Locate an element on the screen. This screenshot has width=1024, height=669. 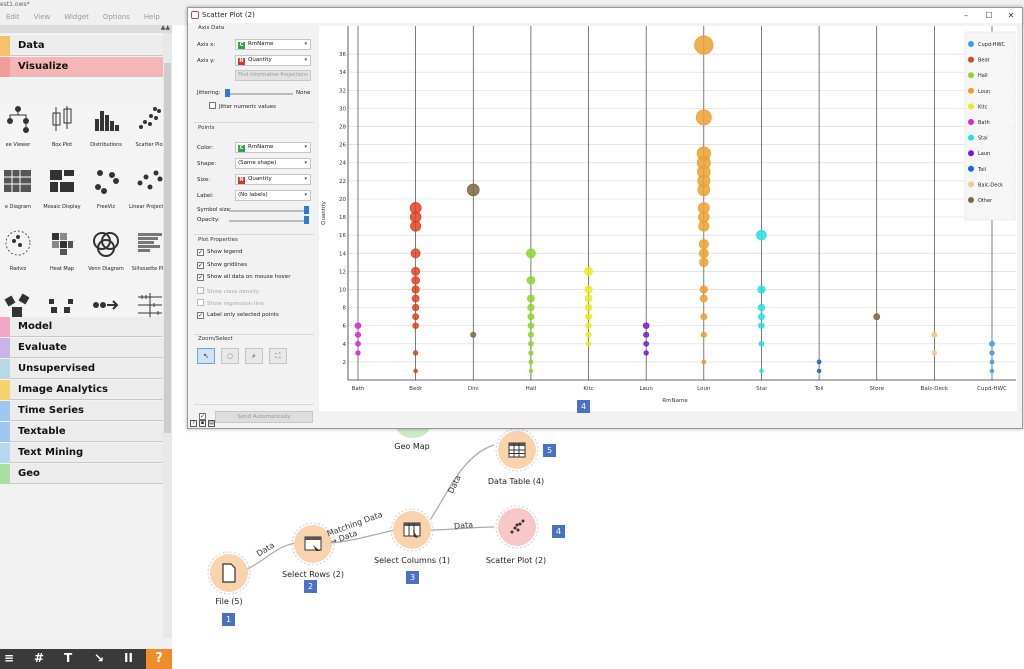
y-tick-label: 28 is located at coordinates (342, 128).